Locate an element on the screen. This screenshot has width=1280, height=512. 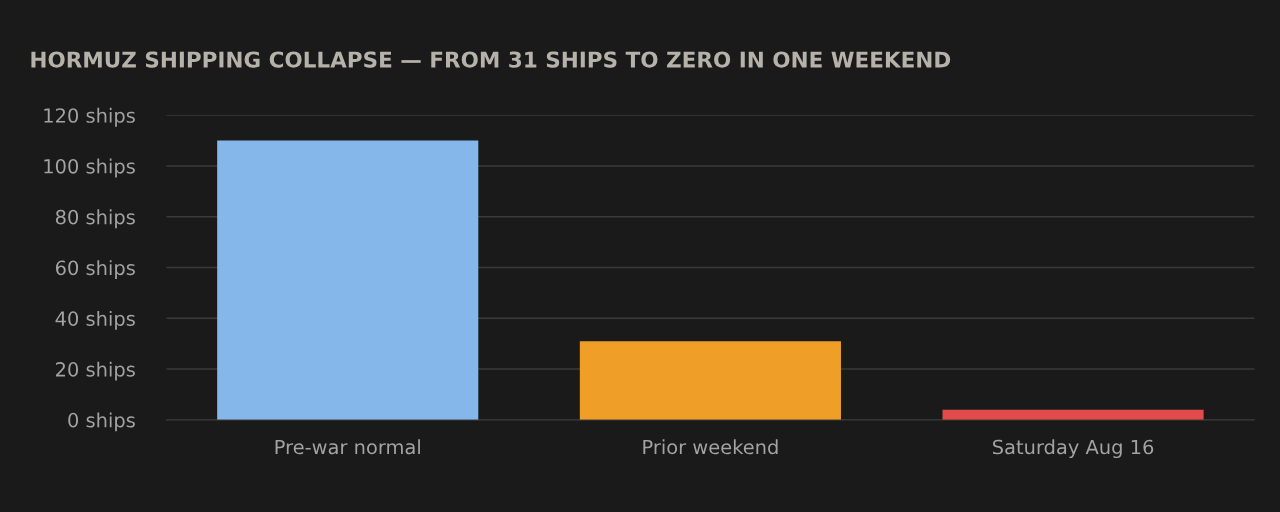
y-tick-label: 0 ships is located at coordinates (101, 422).